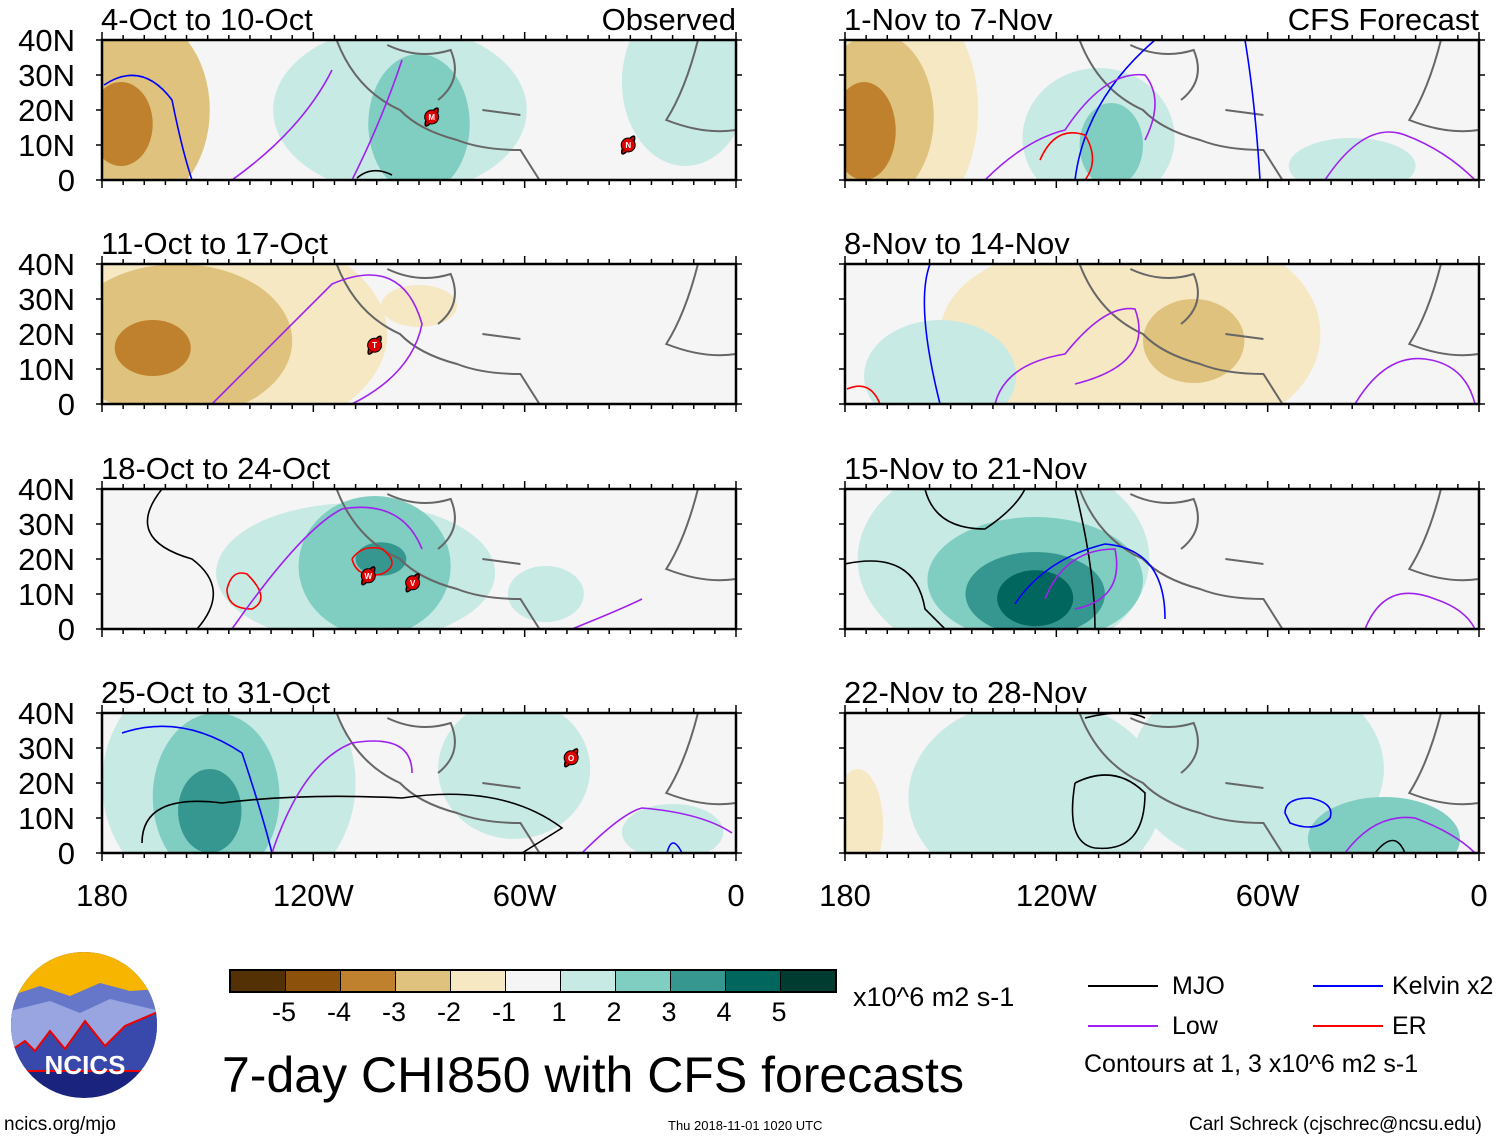 This screenshot has height=1141, width=1510. I want to click on storm-icon: V, so click(413, 583).